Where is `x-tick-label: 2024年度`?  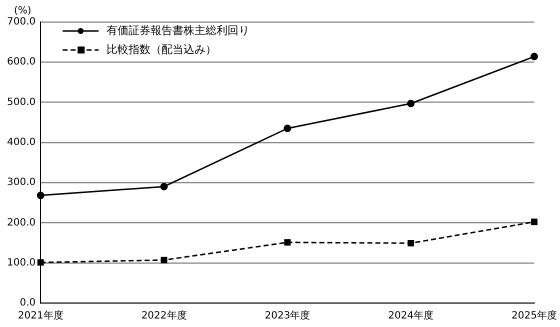 x-tick-label: 2024年度 is located at coordinates (411, 316).